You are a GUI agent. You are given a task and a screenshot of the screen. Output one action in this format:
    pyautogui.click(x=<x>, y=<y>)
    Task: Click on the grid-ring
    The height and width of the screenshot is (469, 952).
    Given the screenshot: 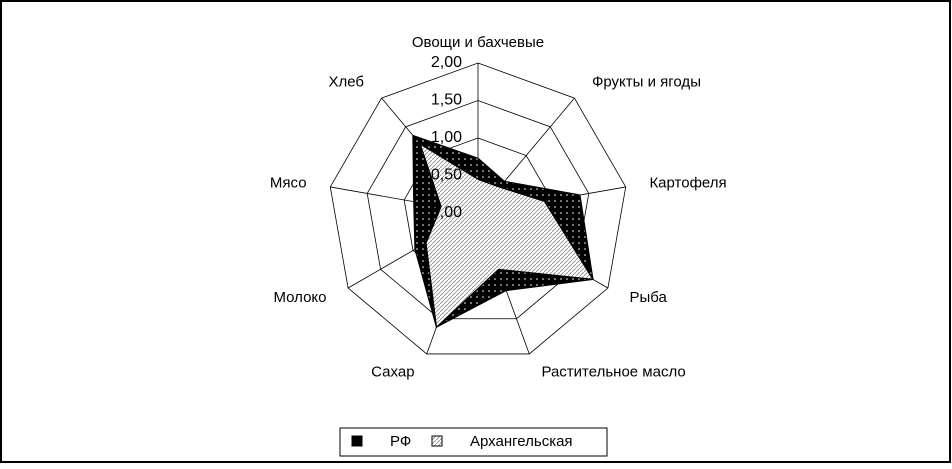 What is the action you would take?
    pyautogui.click(x=478, y=210)
    